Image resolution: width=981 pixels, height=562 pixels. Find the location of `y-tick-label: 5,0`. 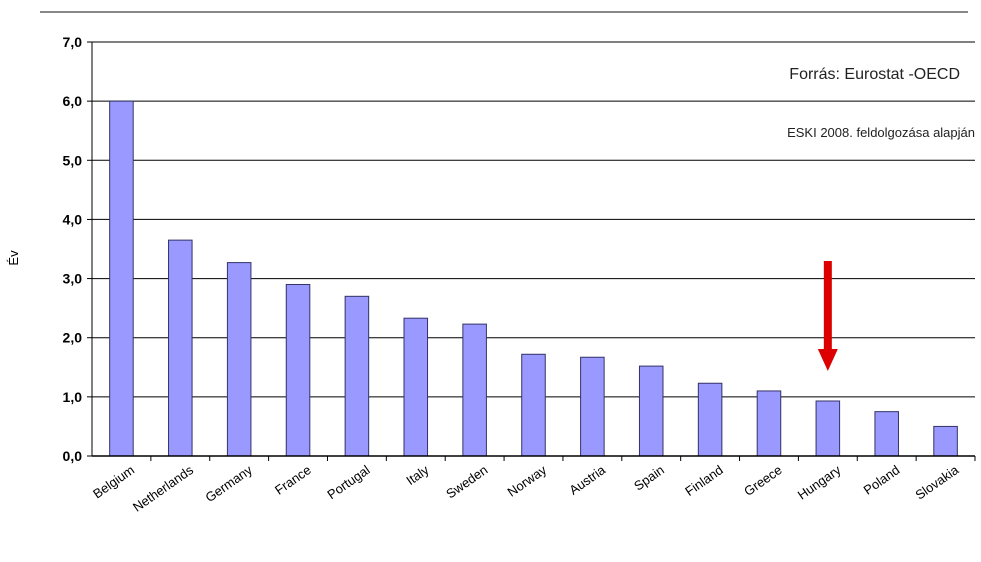

y-tick-label: 5,0 is located at coordinates (73, 160).